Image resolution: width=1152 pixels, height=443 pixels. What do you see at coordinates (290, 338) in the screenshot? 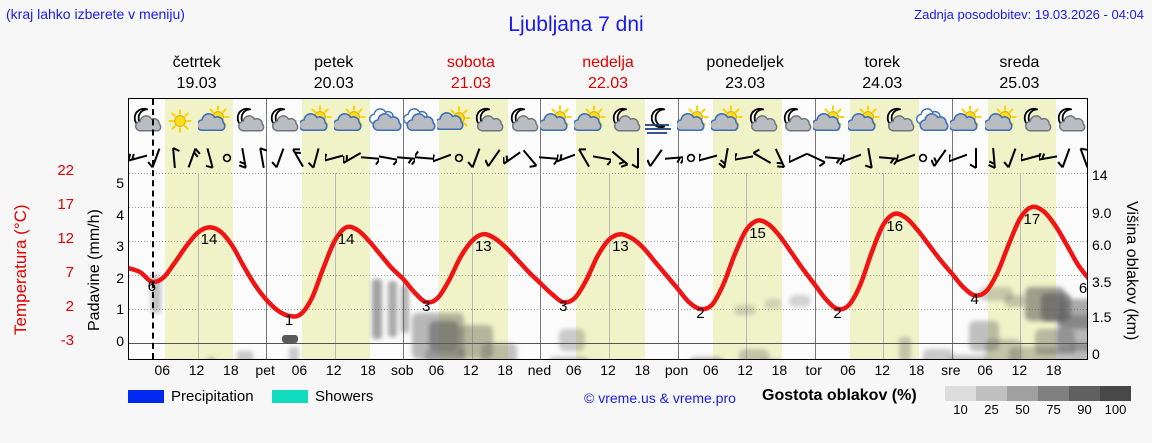
I see `precipitation-bar` at bounding box center [290, 338].